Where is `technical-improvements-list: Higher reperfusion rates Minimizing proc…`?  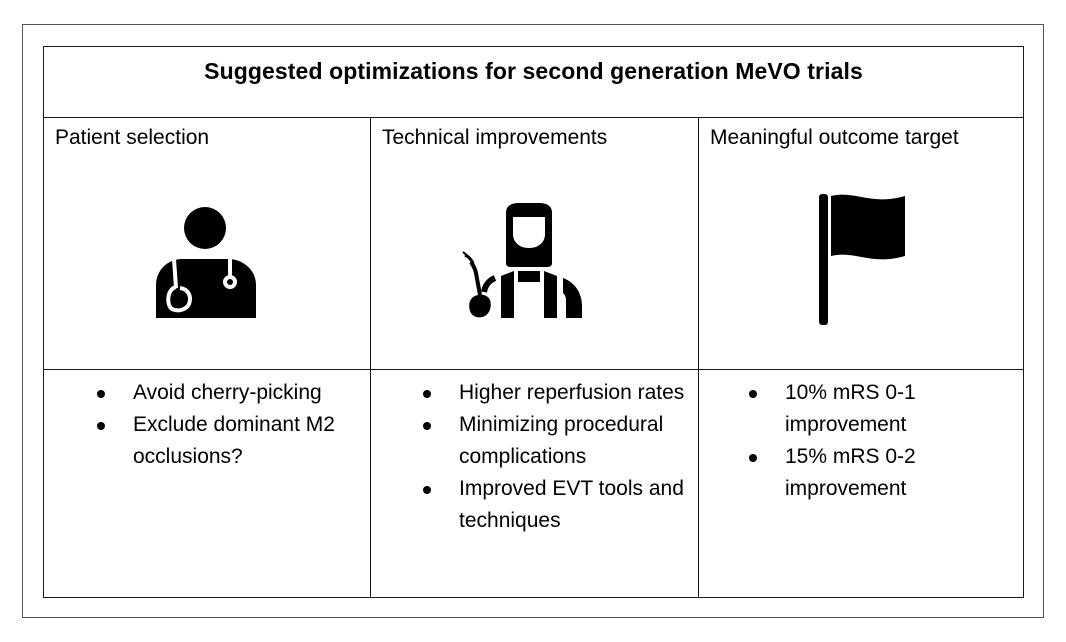
technical-improvements-list: Higher reperfusion rates Minimizing proc… is located at coordinates (559, 457).